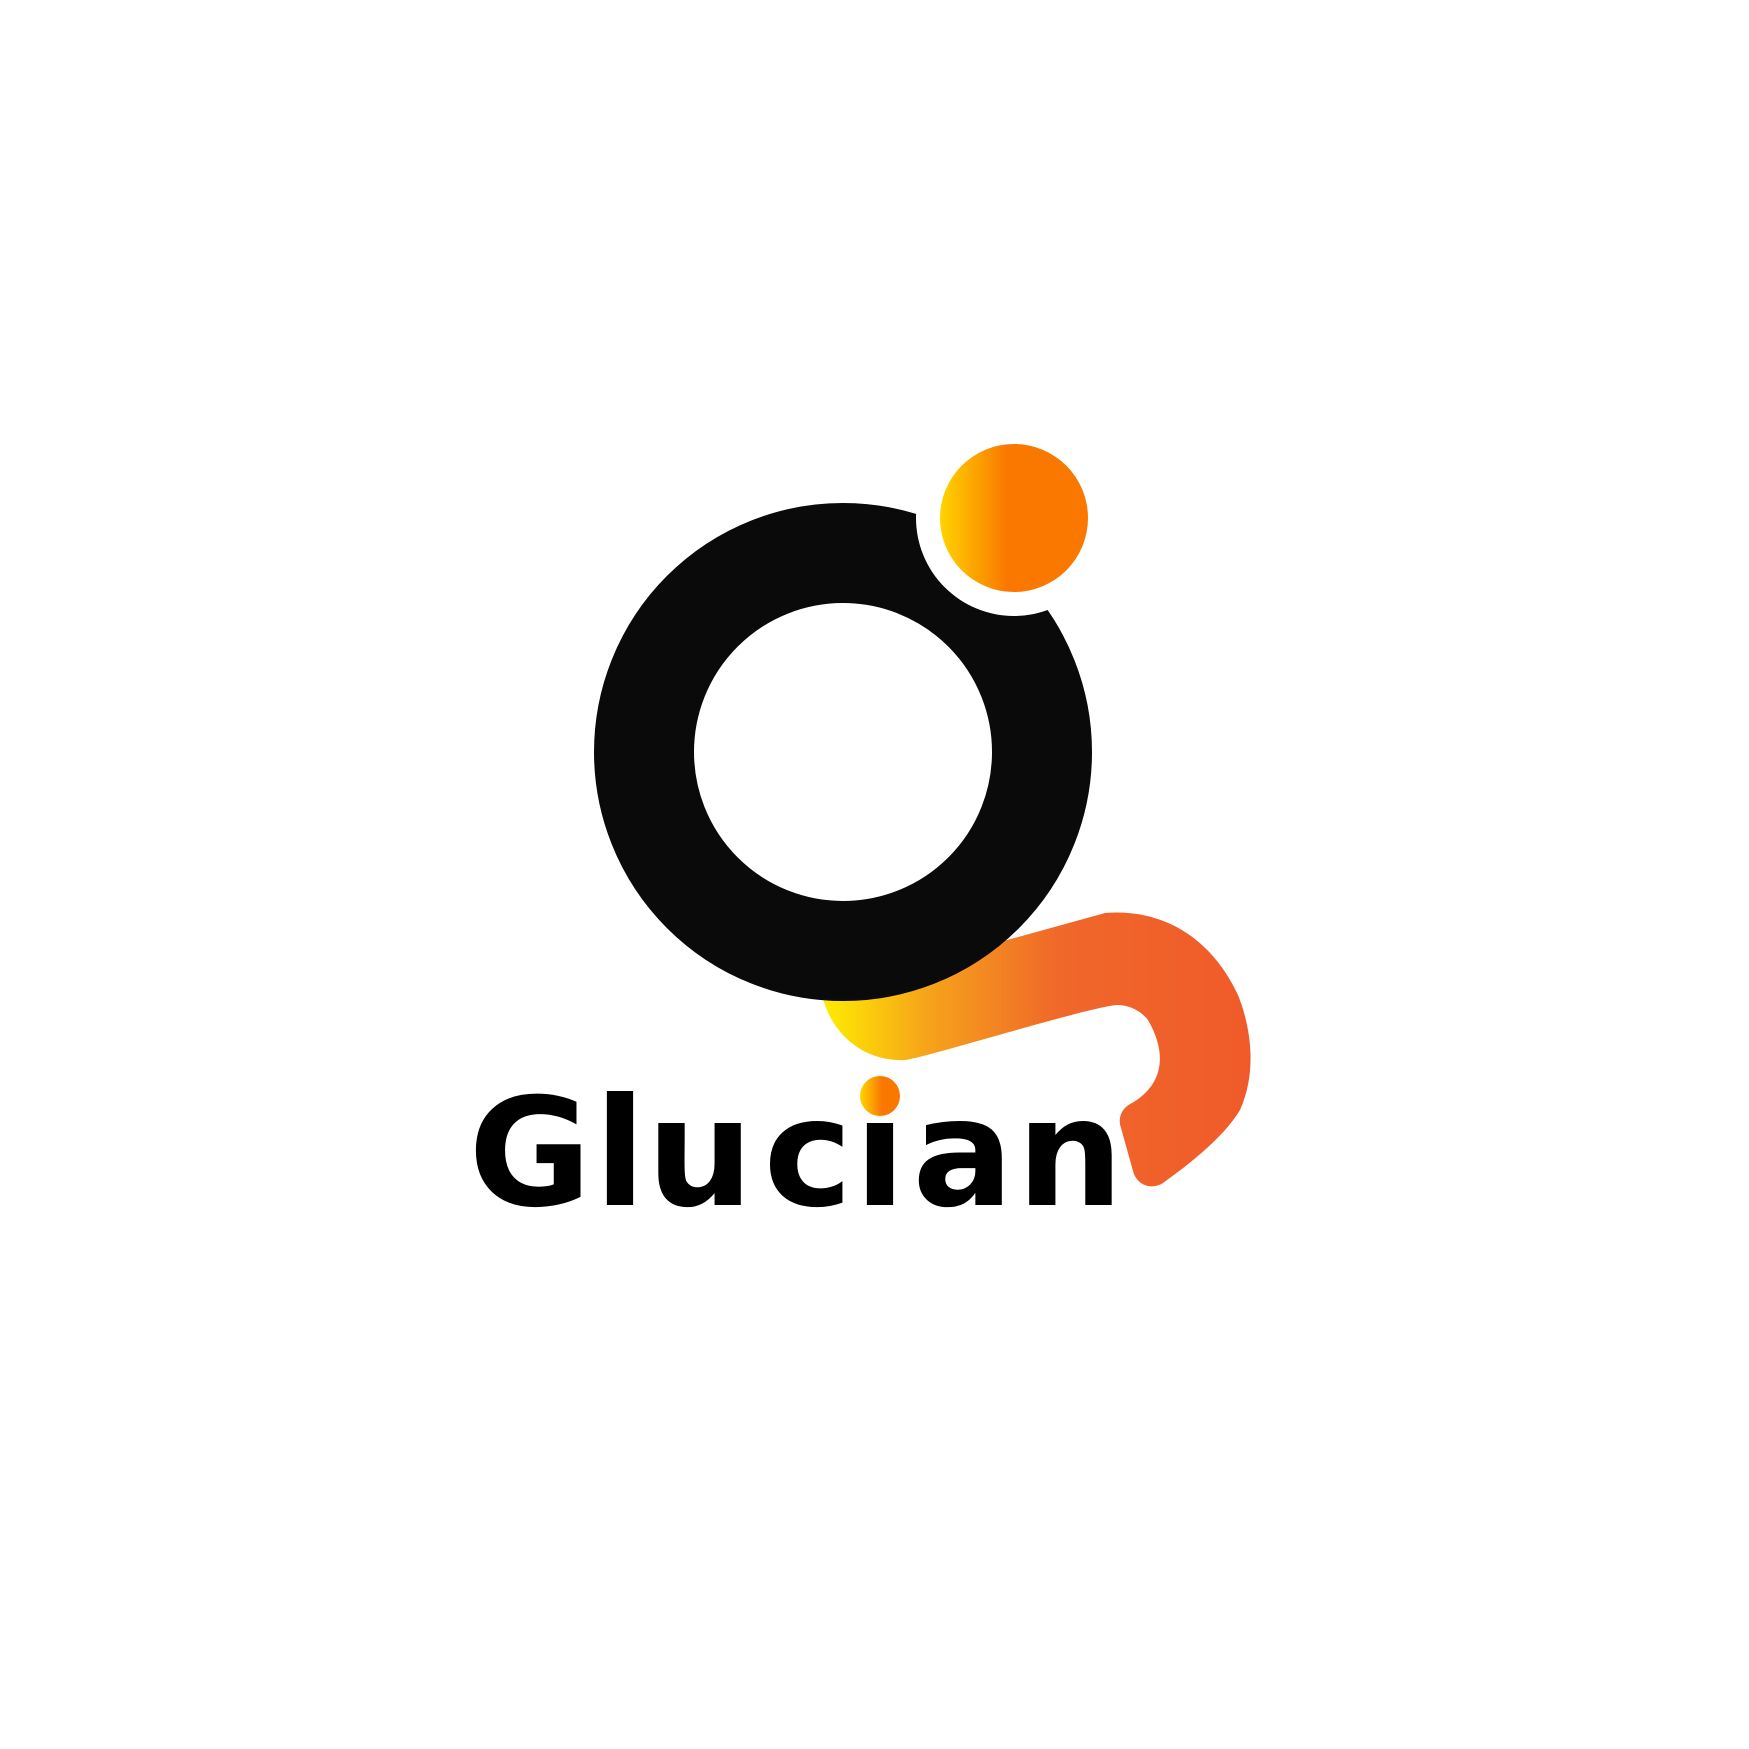 The width and height of the screenshot is (1749, 1749). Describe the element at coordinates (853, 710) in the screenshot. I see `ring-with-orange-dot-icon` at that location.